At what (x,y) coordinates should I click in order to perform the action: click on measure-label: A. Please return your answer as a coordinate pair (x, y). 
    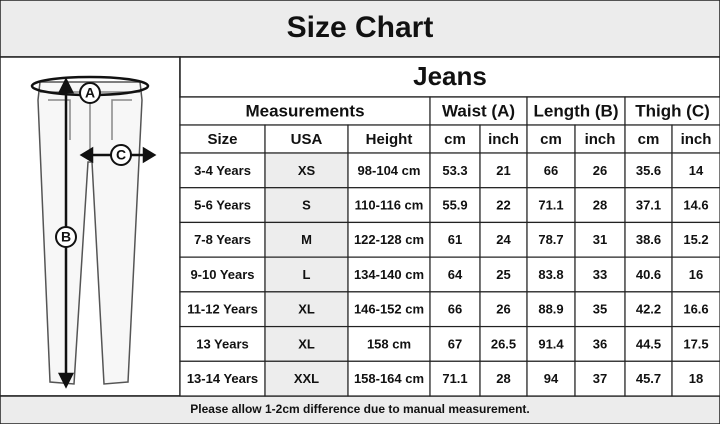
    Looking at the image, I should click on (90, 93).